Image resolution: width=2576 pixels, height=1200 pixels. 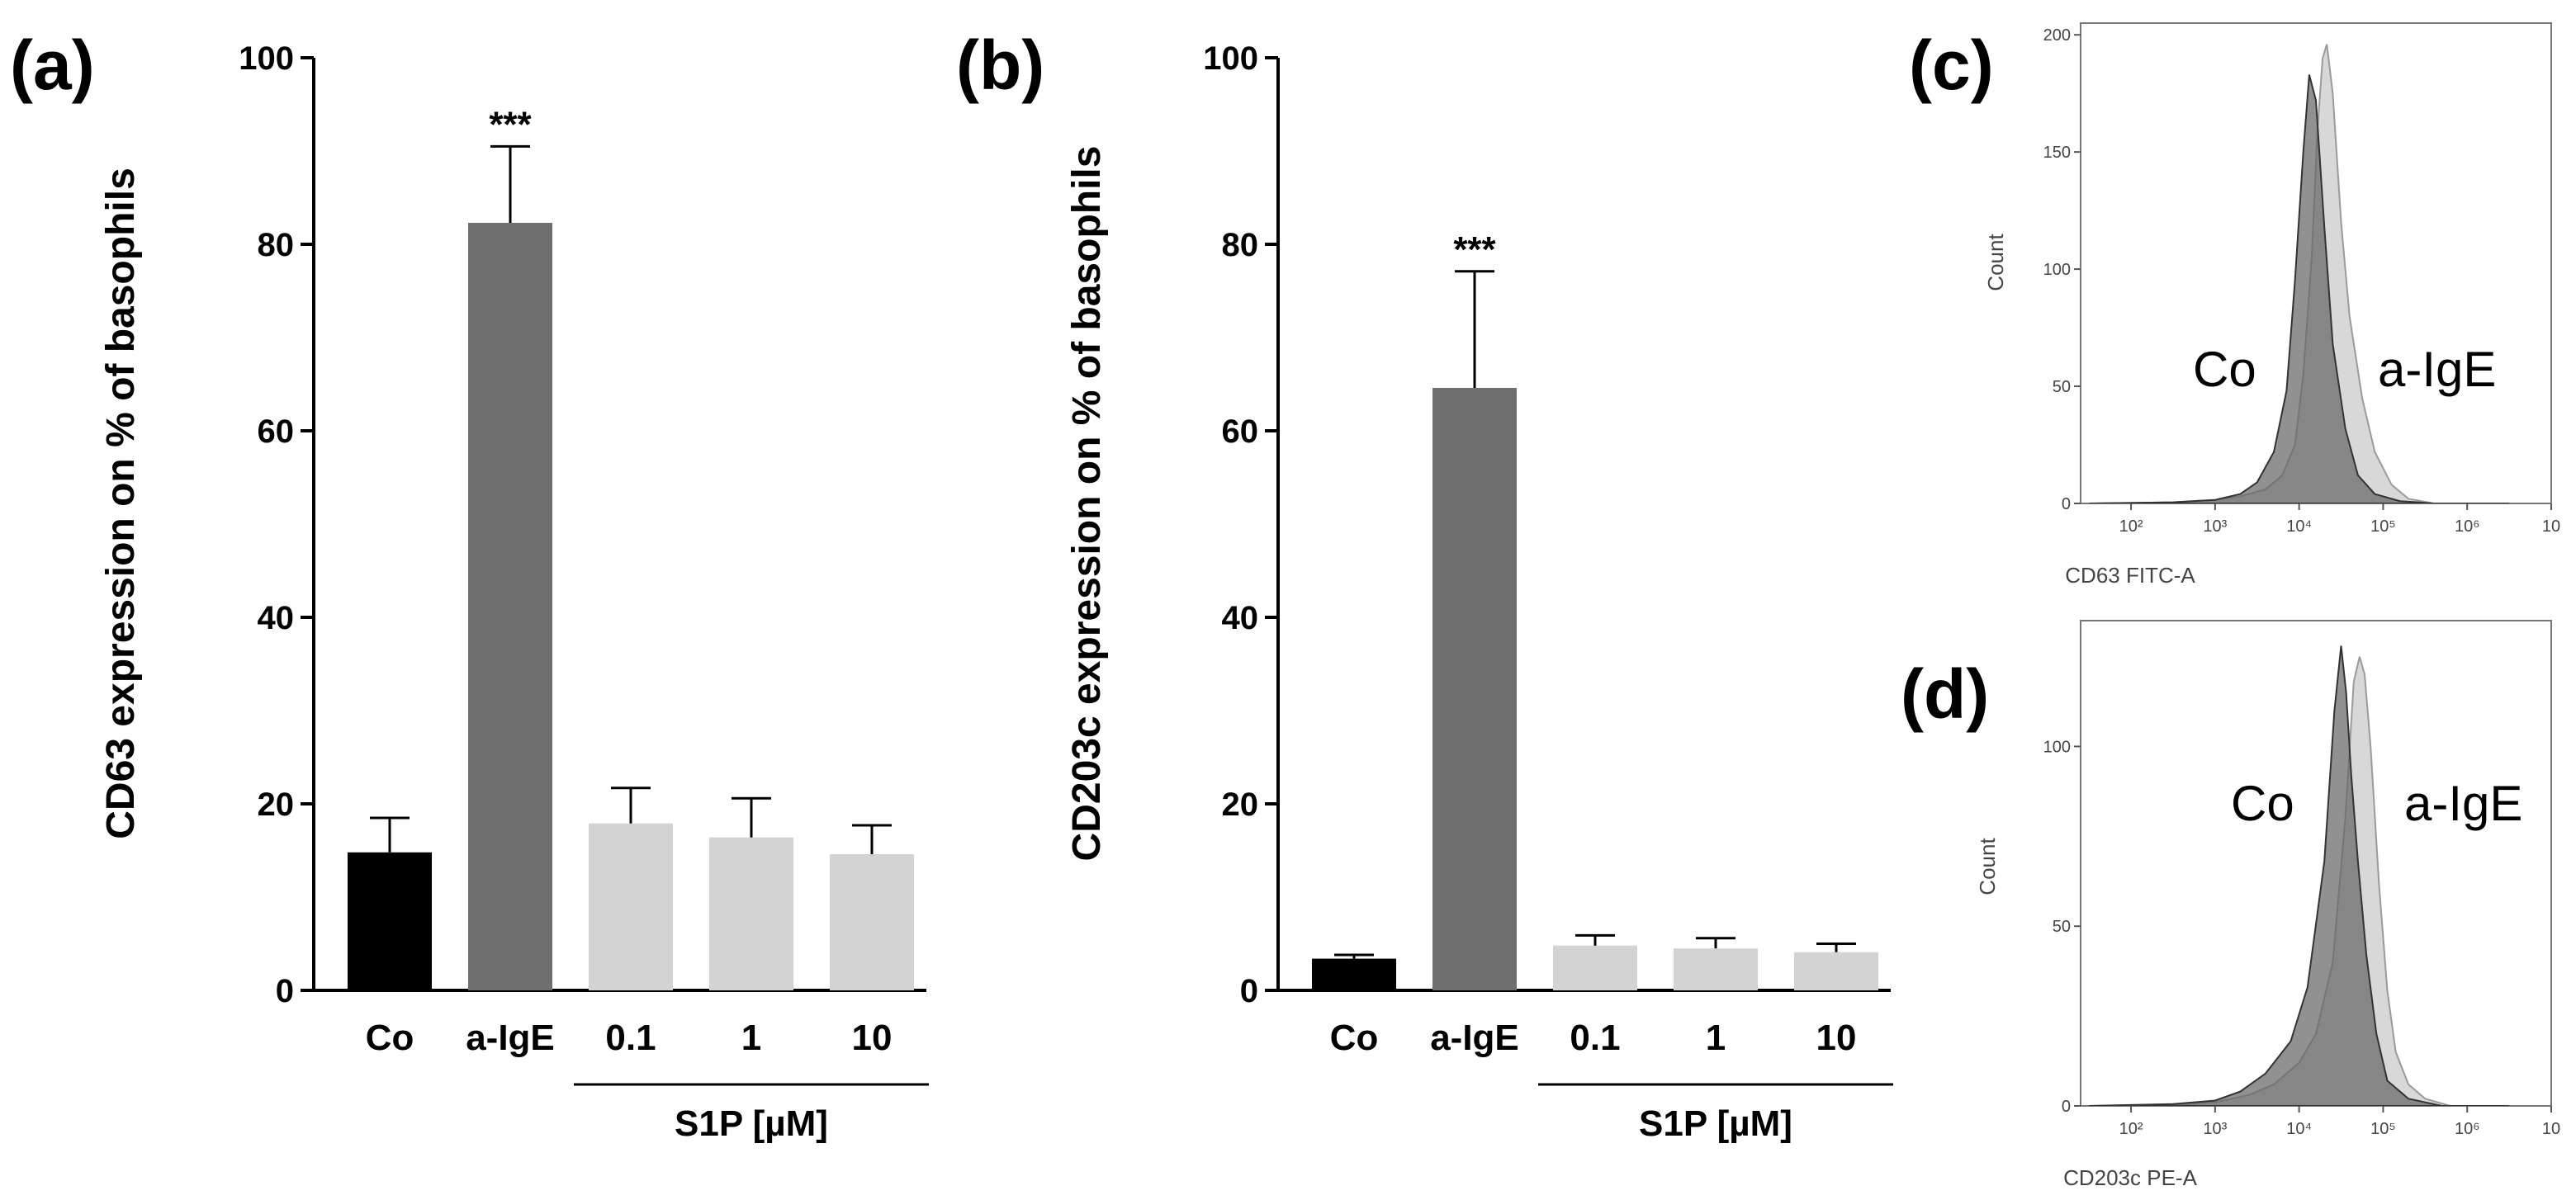 I want to click on panel-label-b: (b), so click(x=1000, y=65).